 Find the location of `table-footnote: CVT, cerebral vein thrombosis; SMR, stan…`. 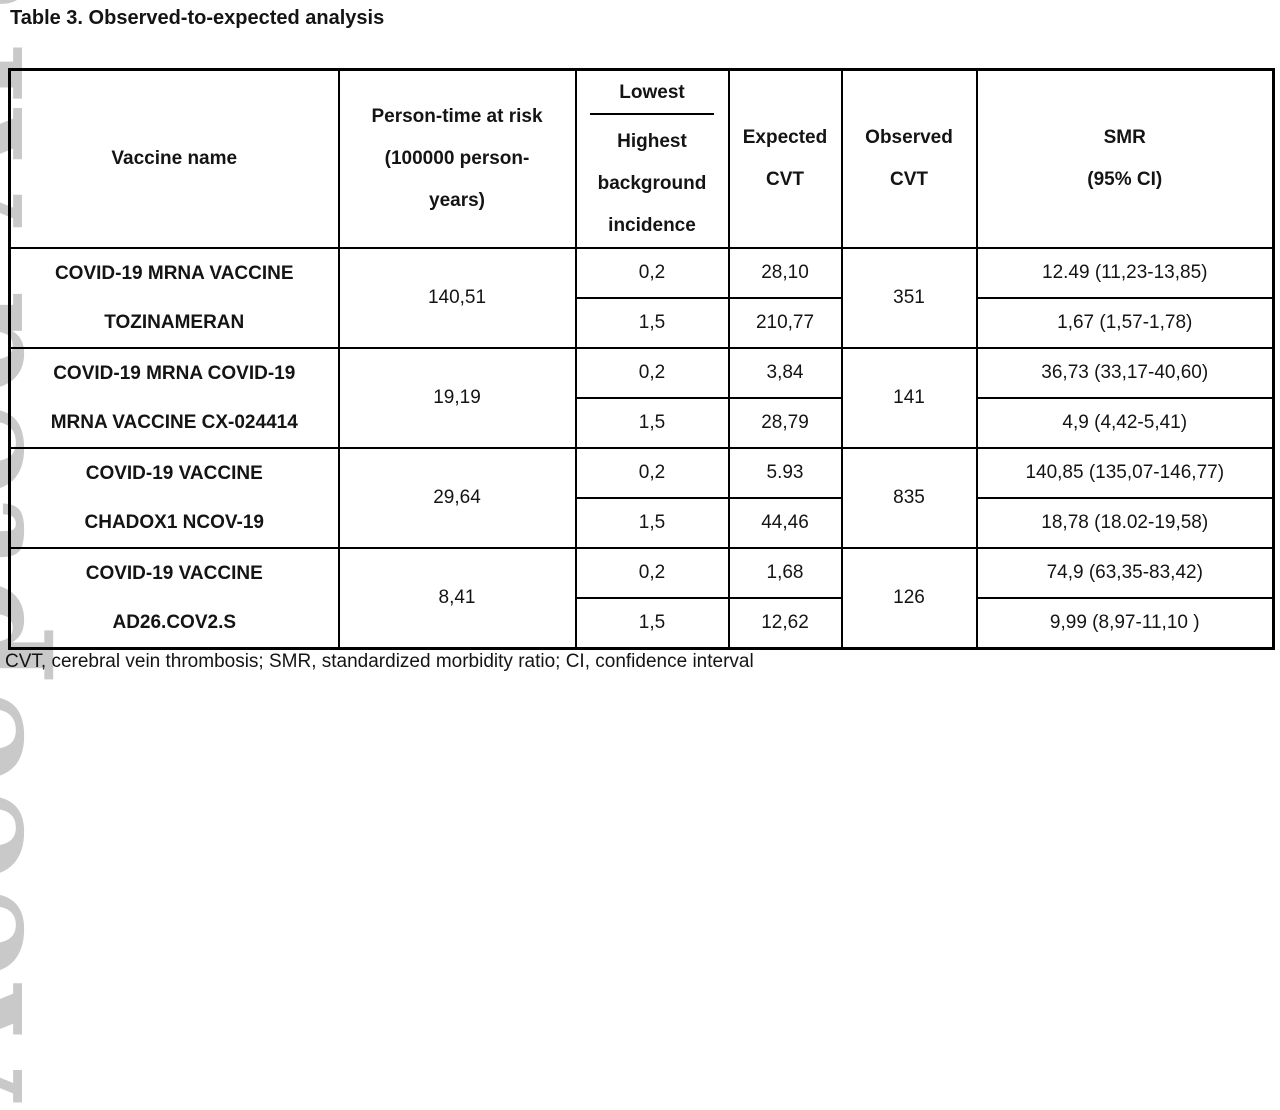

table-footnote: CVT, cerebral vein thrombosis; SMR, stan… is located at coordinates (379, 661).